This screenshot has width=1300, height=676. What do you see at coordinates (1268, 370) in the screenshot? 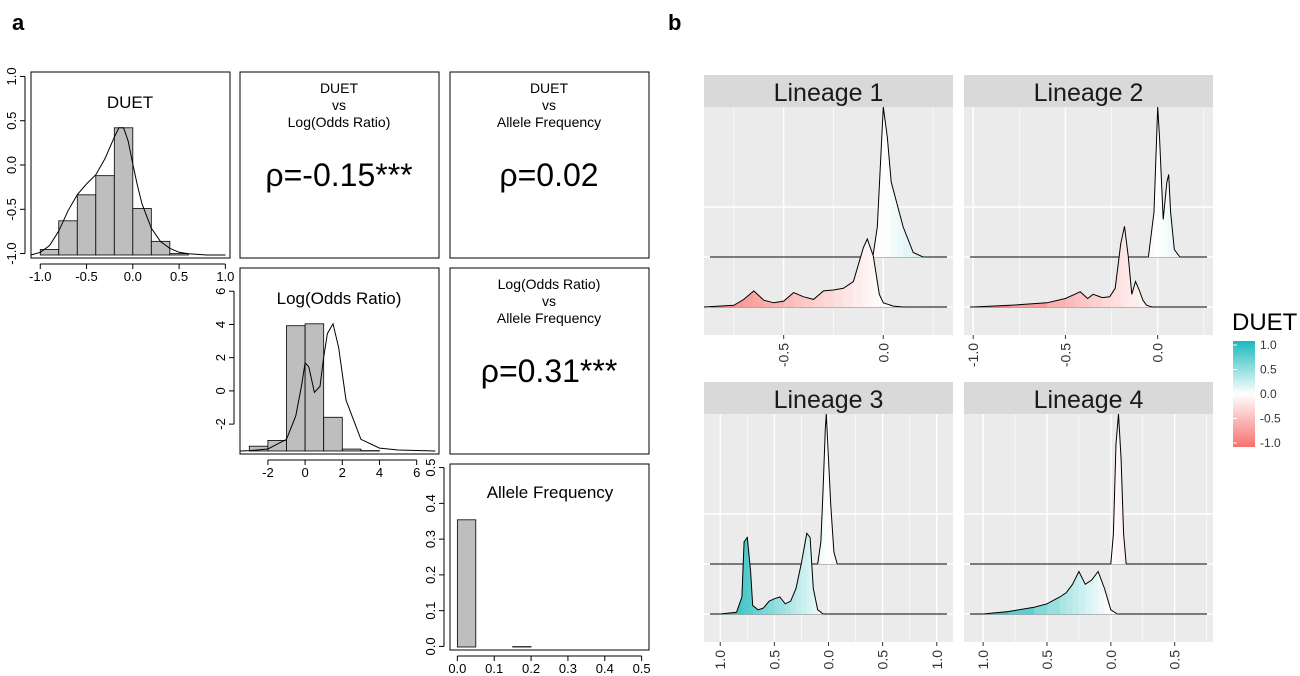
I see `legend-tick-label: 0.5` at bounding box center [1268, 370].